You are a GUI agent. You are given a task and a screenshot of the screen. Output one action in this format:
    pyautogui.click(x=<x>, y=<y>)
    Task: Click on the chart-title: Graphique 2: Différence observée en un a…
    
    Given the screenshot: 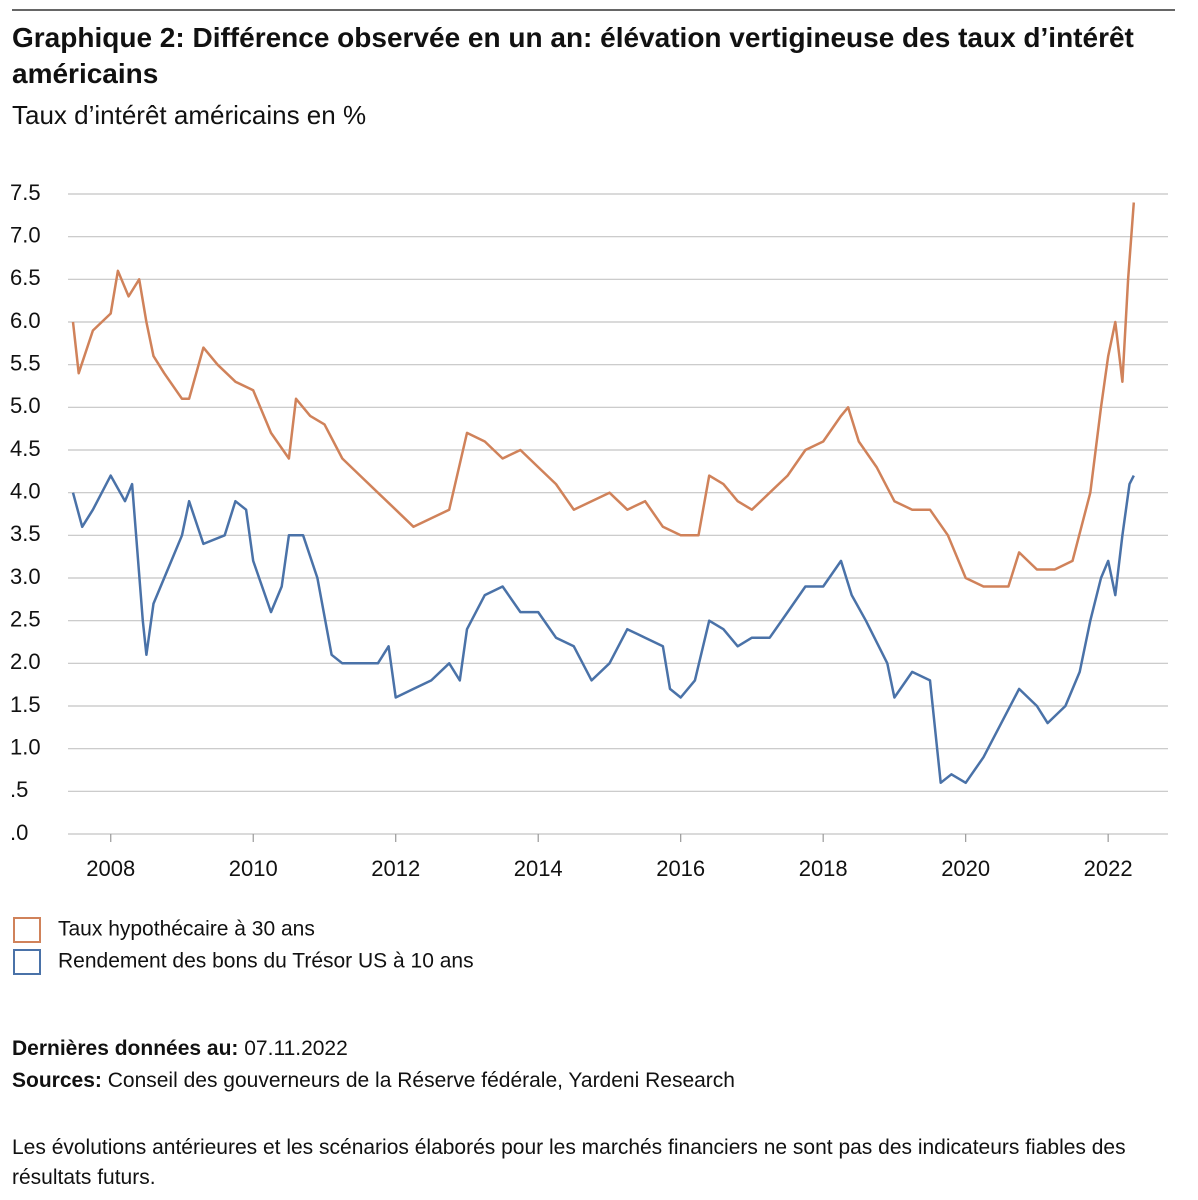 What is the action you would take?
    pyautogui.click(x=573, y=55)
    